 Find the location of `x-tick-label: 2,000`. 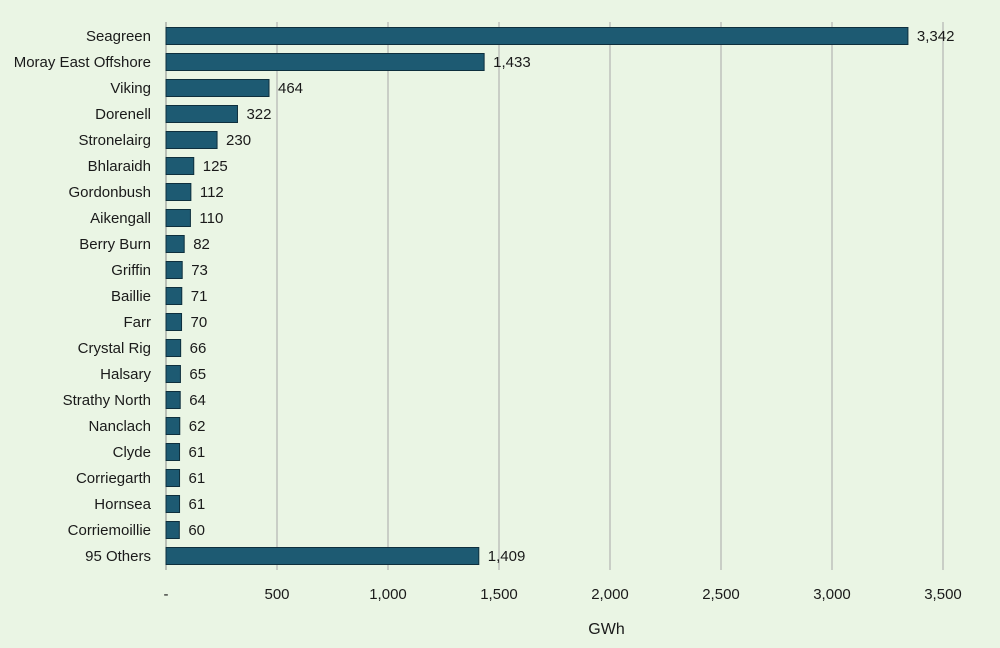

x-tick-label: 2,000 is located at coordinates (610, 594).